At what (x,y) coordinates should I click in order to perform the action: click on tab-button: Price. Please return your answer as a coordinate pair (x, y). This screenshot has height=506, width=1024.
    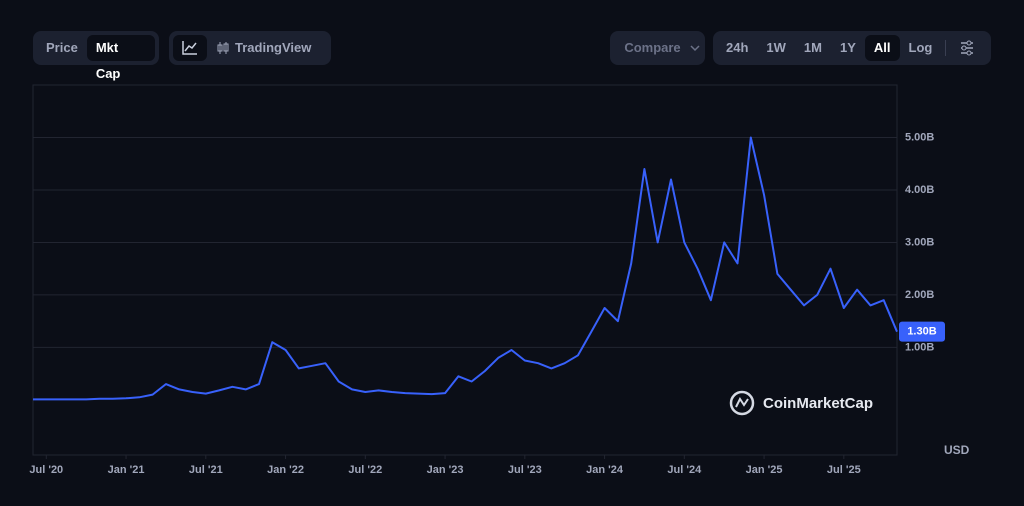
    Looking at the image, I should click on (62, 47).